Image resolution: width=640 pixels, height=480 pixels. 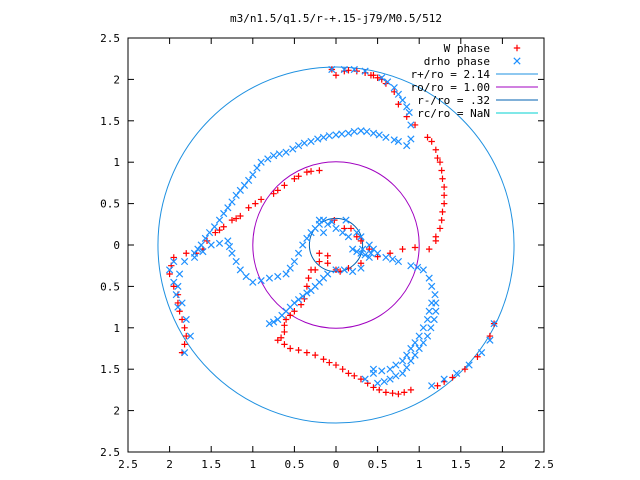 What do you see at coordinates (110, 38) in the screenshot?
I see `y-tick-label: 2.5` at bounding box center [110, 38].